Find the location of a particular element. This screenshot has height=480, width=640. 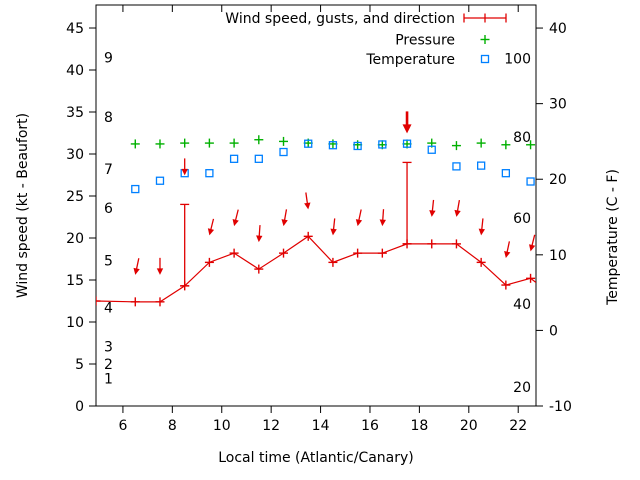

legend-temperature-marker is located at coordinates (485, 59).